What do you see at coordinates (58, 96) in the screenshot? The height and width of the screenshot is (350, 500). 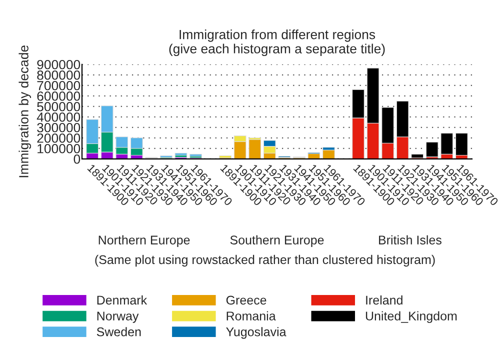 I see `y-tick-label: 600000` at bounding box center [58, 96].